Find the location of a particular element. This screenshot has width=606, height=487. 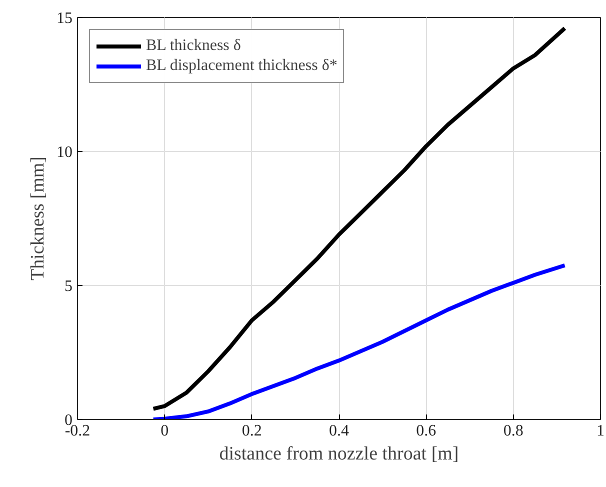

x-axis-title: distance from nozzle throat [m] is located at coordinates (339, 454).